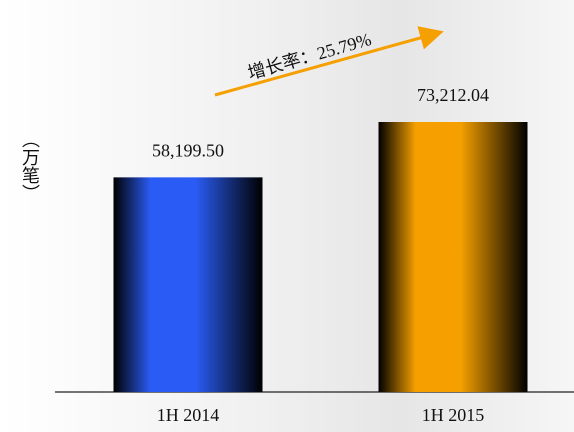 Image resolution: width=574 pixels, height=432 pixels. Describe the element at coordinates (30, 166) in the screenshot. I see `y-axis-label: （万笔）` at that location.